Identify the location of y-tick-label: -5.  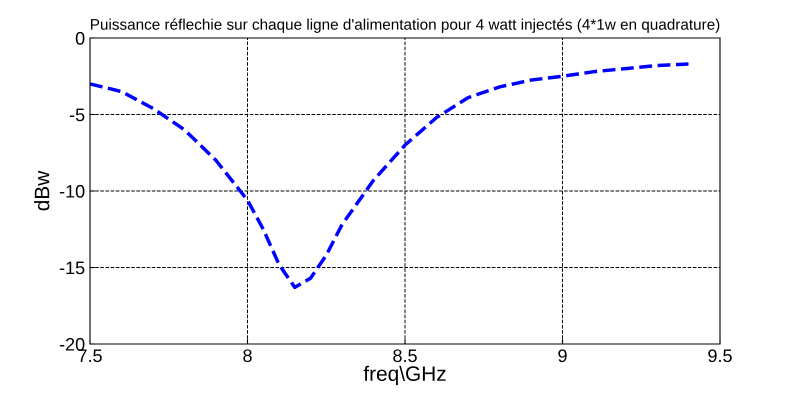
(77, 115).